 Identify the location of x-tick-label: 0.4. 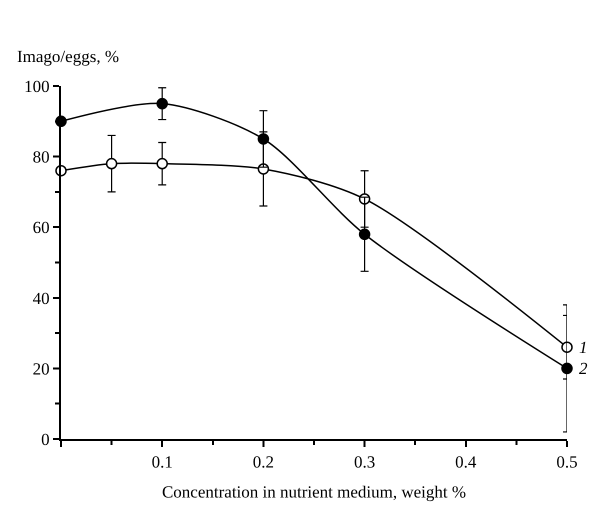
(466, 462).